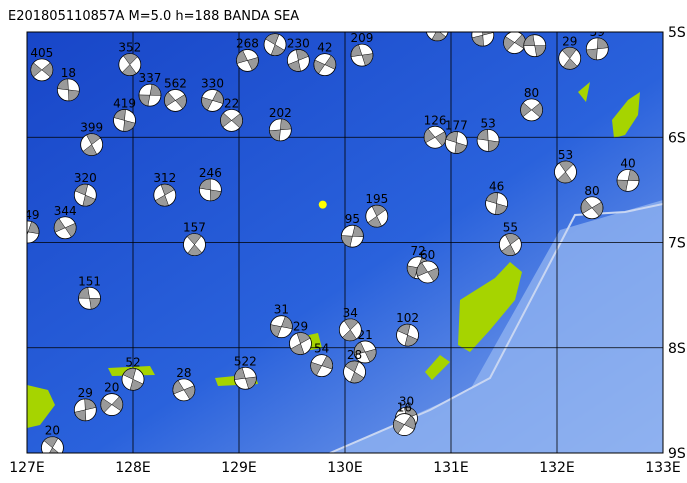 The width and height of the screenshot is (687, 483). What do you see at coordinates (210, 173) in the screenshot?
I see `depth-label: 246` at bounding box center [210, 173].